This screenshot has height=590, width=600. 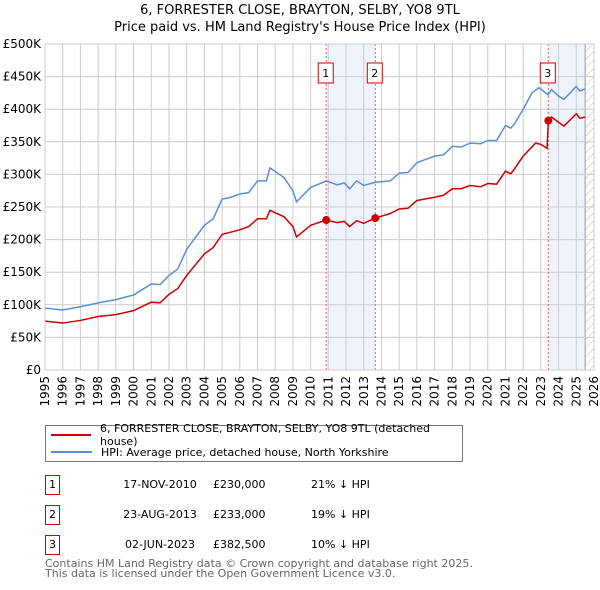 What do you see at coordinates (435, 391) in the screenshot?
I see `x-tick-label: 2017` at bounding box center [435, 391].